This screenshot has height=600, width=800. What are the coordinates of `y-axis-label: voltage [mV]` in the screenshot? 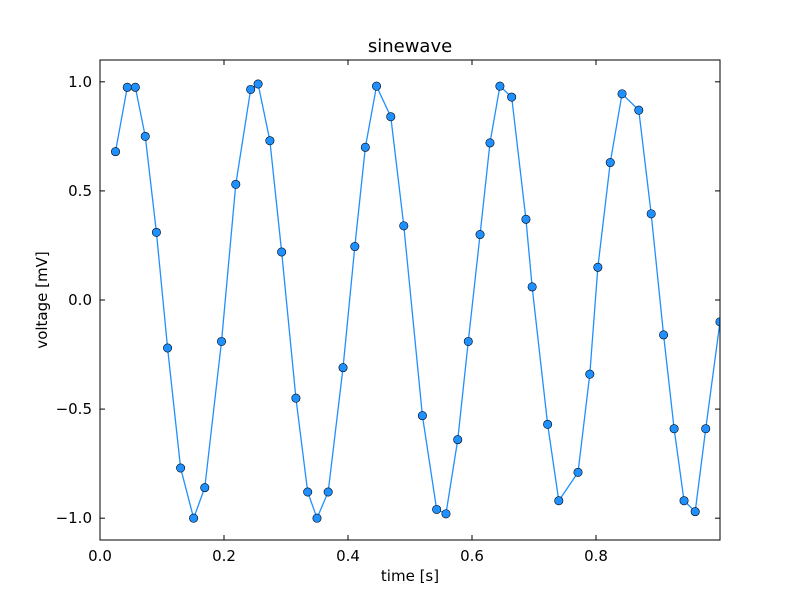 It's located at (42, 299).